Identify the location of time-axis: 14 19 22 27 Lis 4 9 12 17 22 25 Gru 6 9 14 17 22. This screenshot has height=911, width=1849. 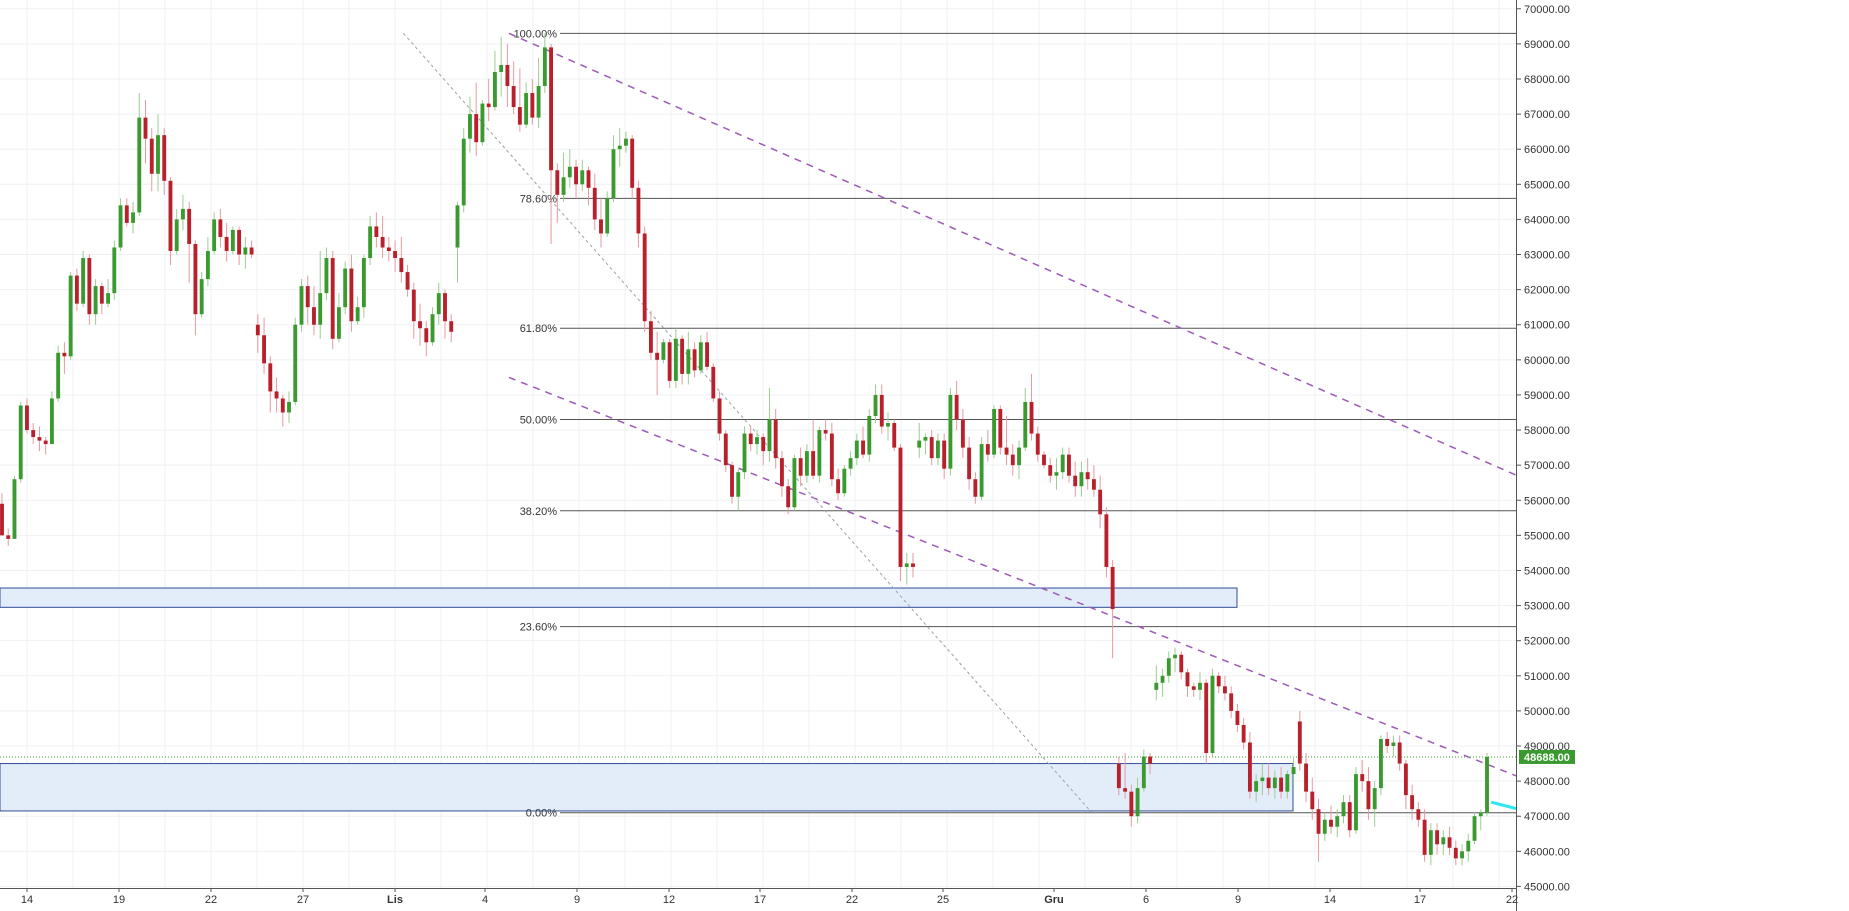
(759, 899).